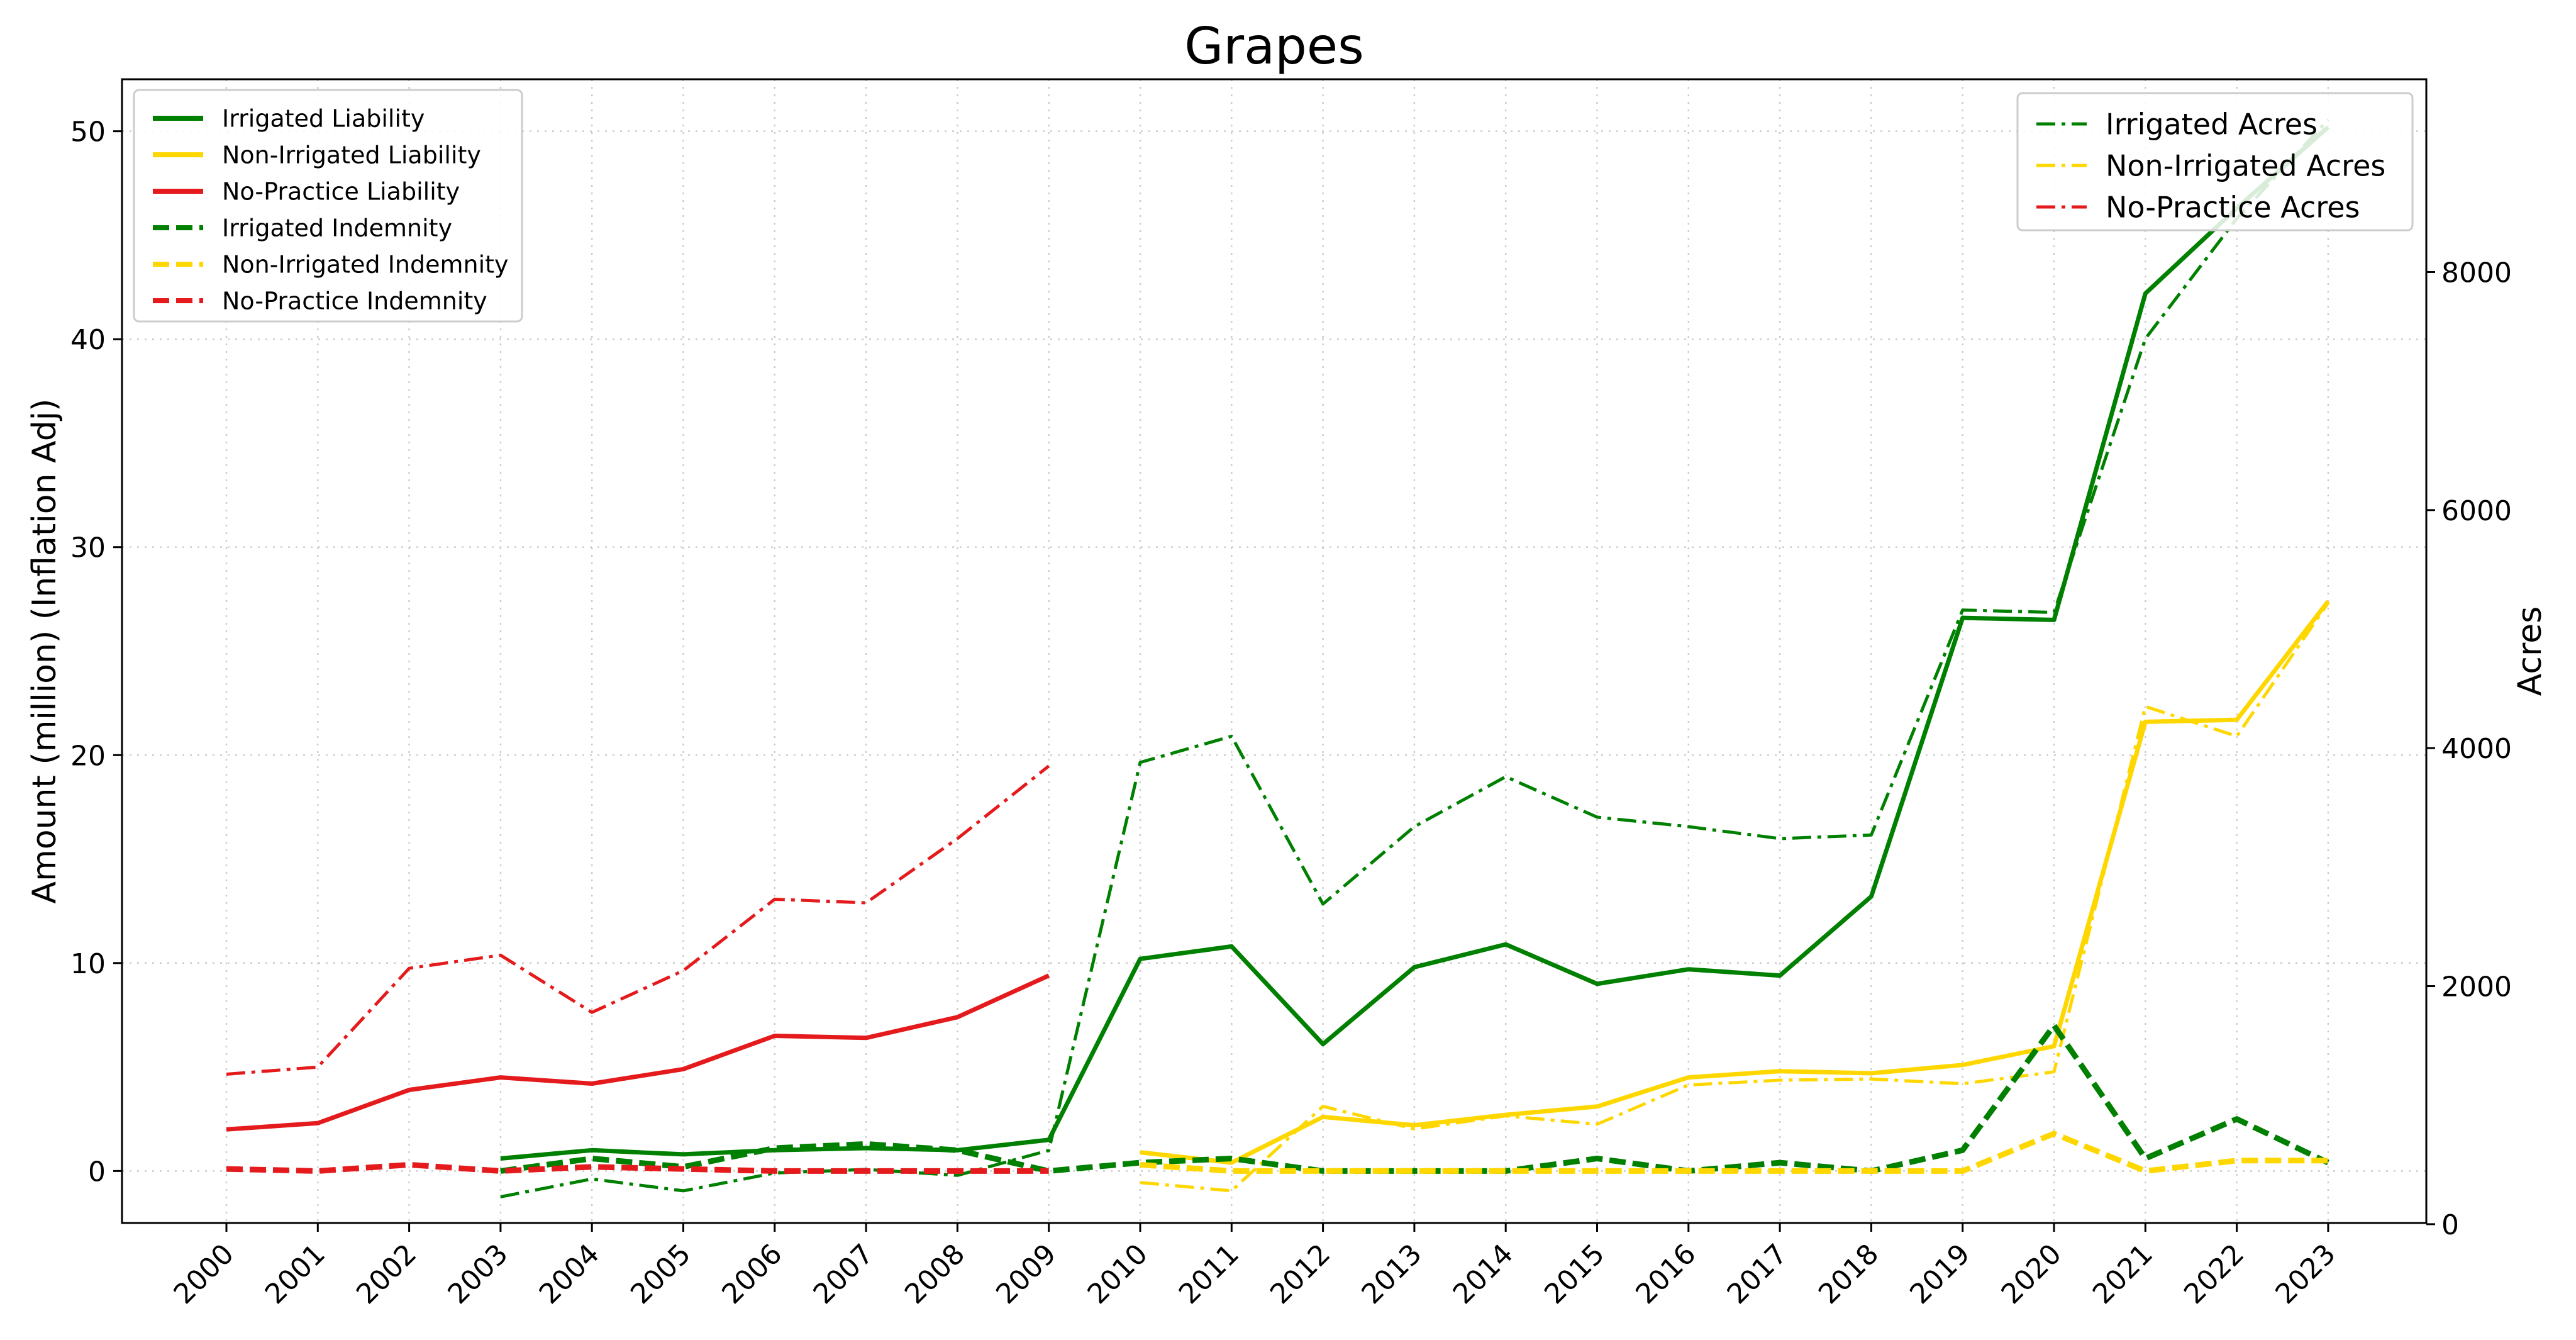  Describe the element at coordinates (1274, 46) in the screenshot. I see `chart-title: Grapes` at that location.